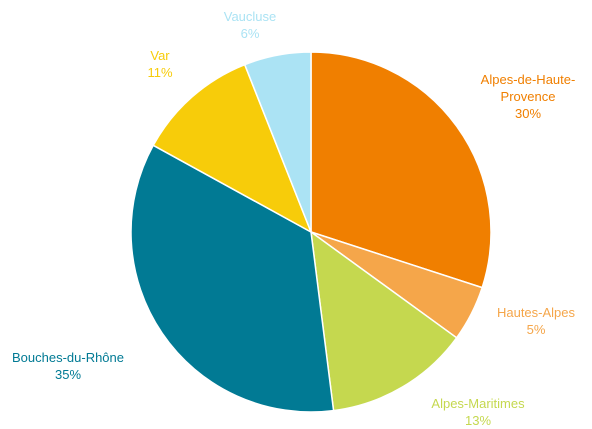  What do you see at coordinates (68, 357) in the screenshot?
I see `slice-name: Bouches-du-Rhône` at bounding box center [68, 357].